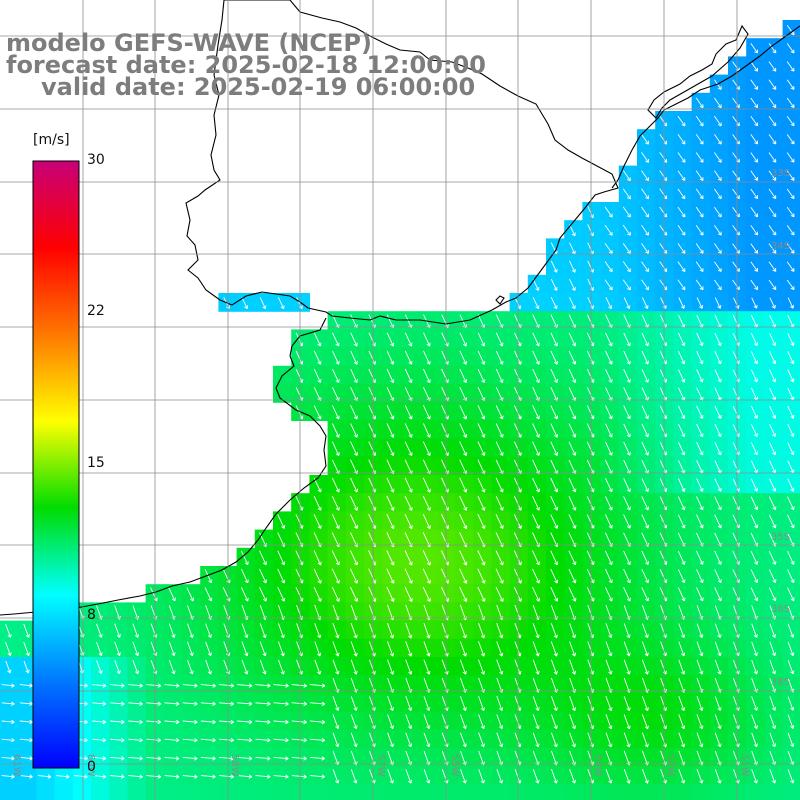  I want to click on grid-label-latitude: 35S, so click(780, 537).